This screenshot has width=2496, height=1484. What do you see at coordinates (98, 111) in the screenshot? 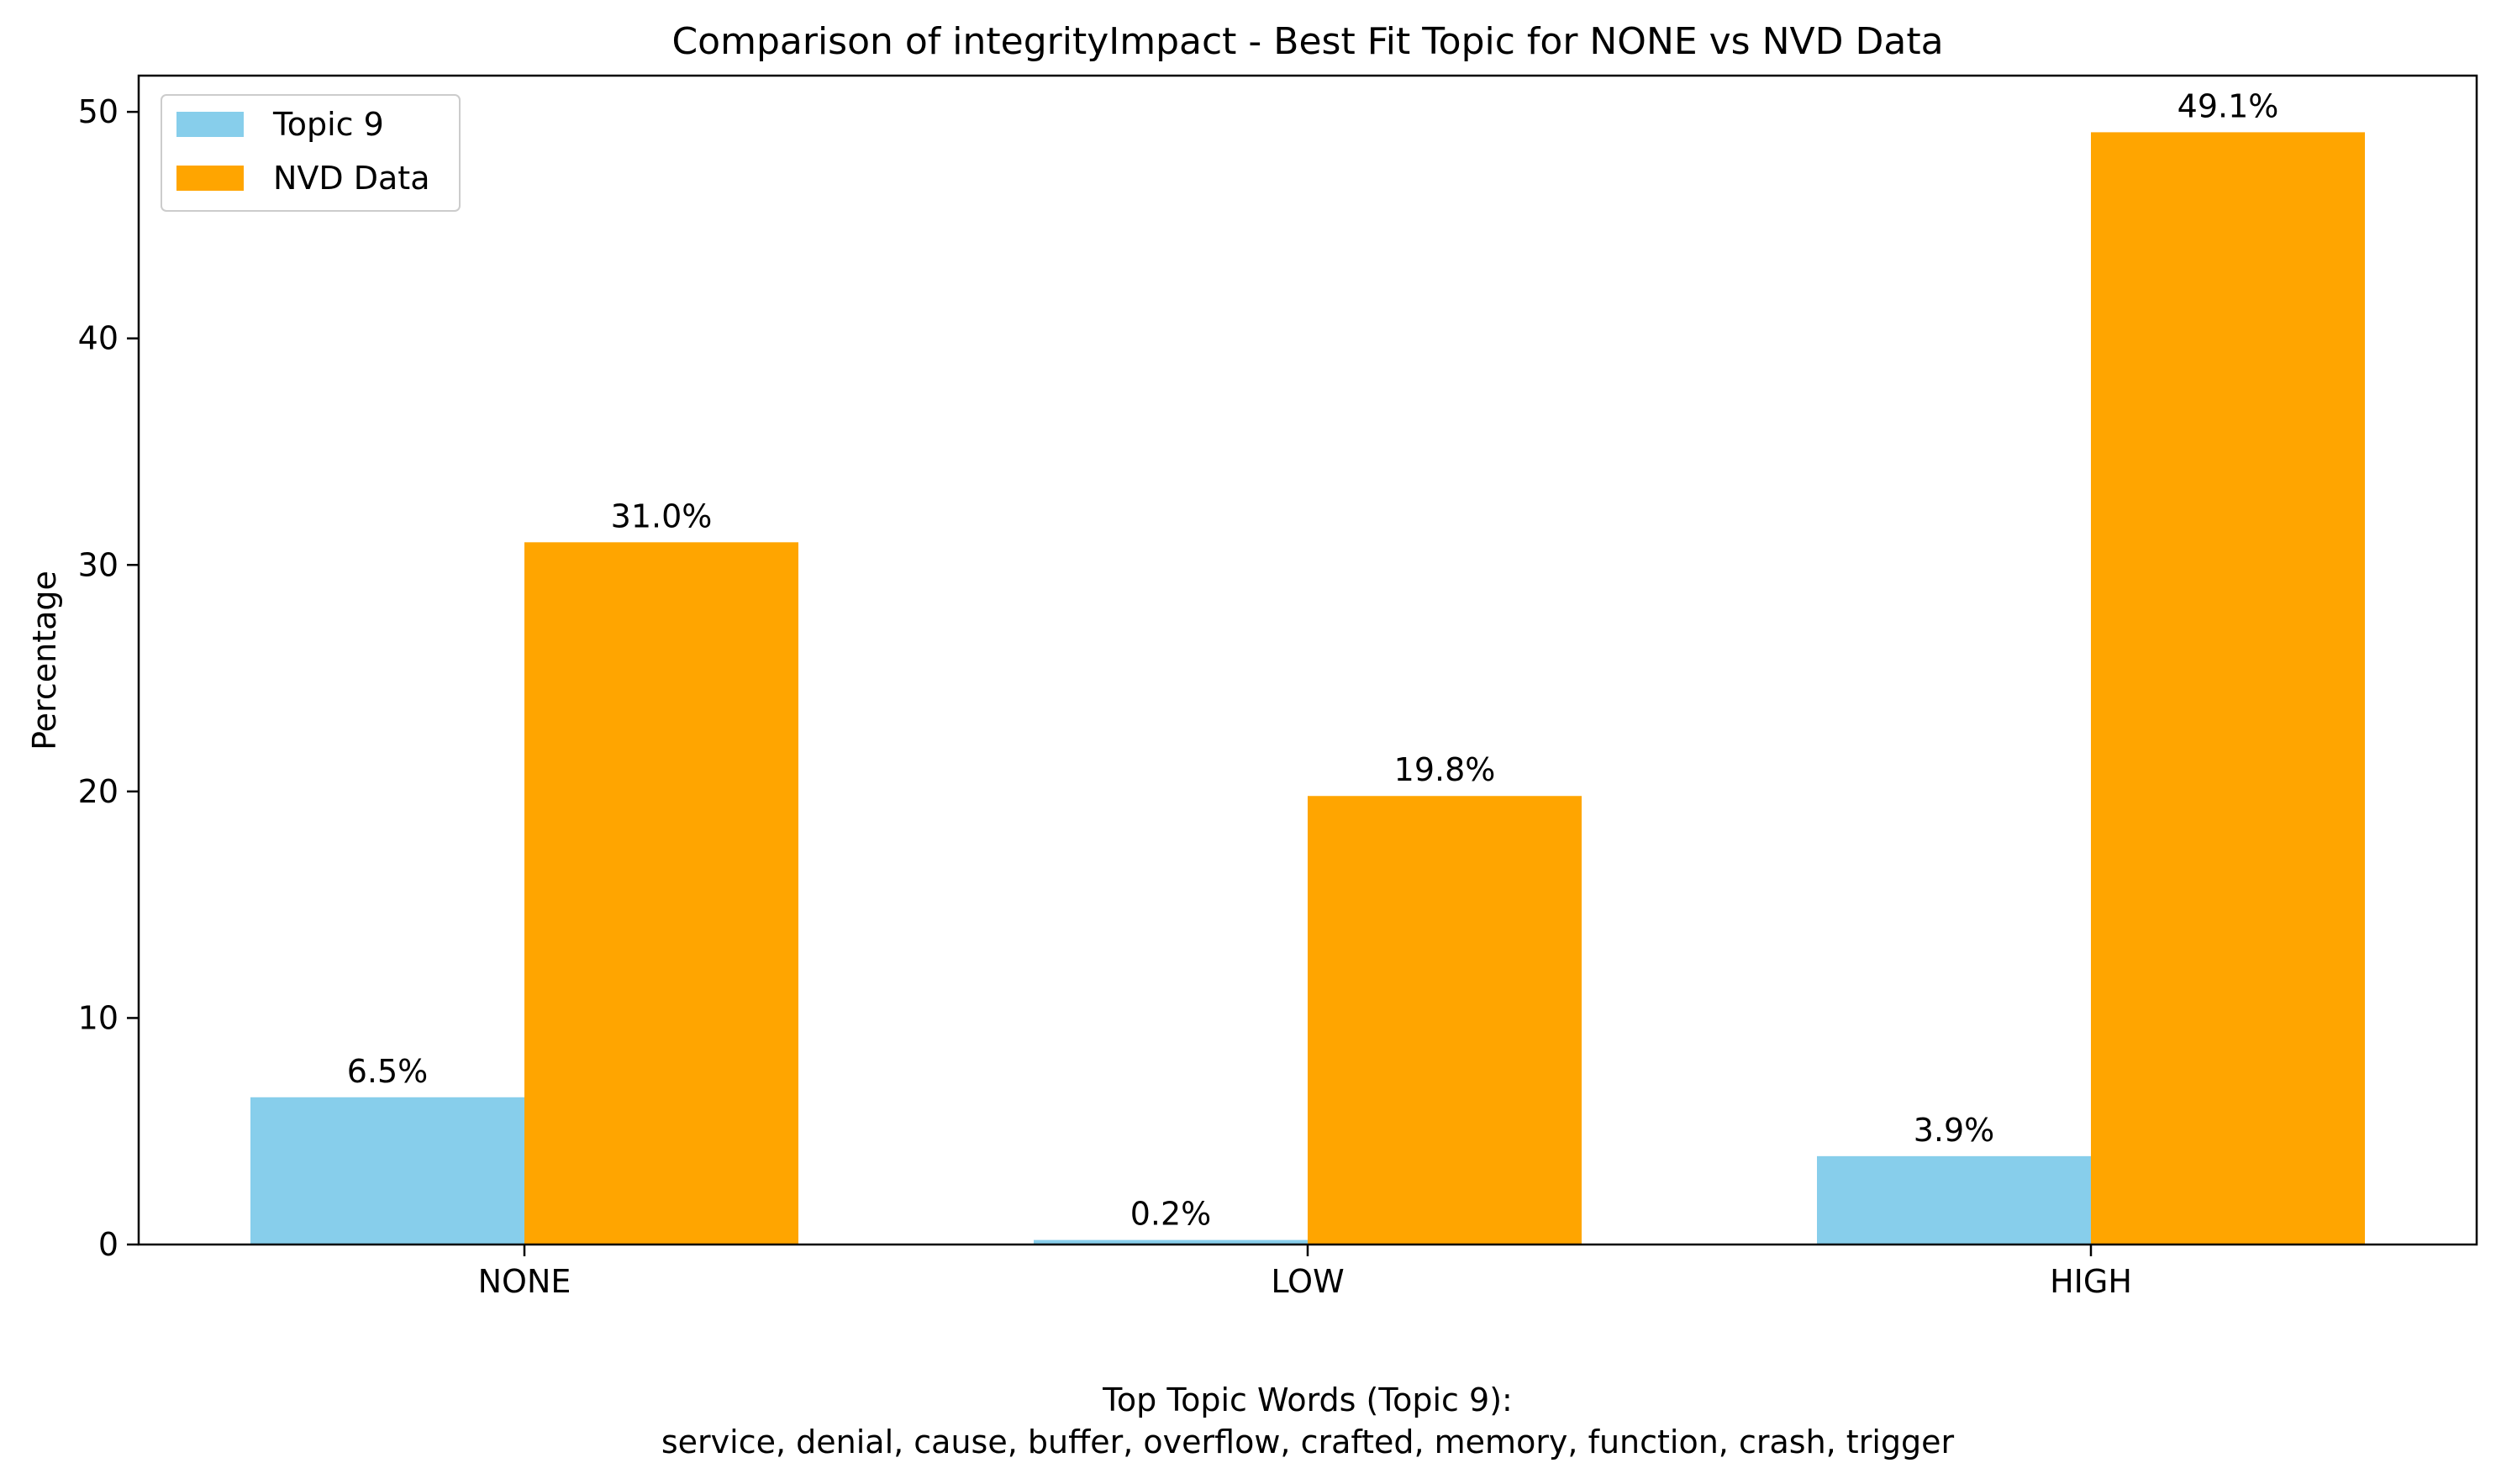
I see `y-tick-label-50: 50` at bounding box center [98, 111].